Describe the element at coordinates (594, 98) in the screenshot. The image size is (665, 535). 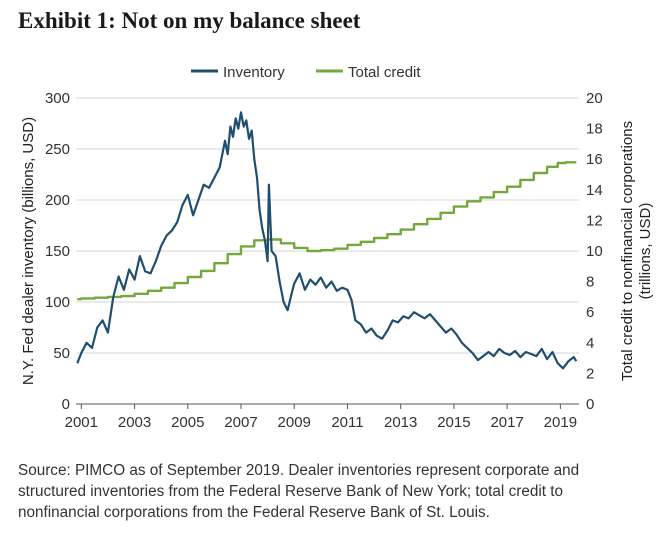
I see `y-right-tick-label: 20` at that location.